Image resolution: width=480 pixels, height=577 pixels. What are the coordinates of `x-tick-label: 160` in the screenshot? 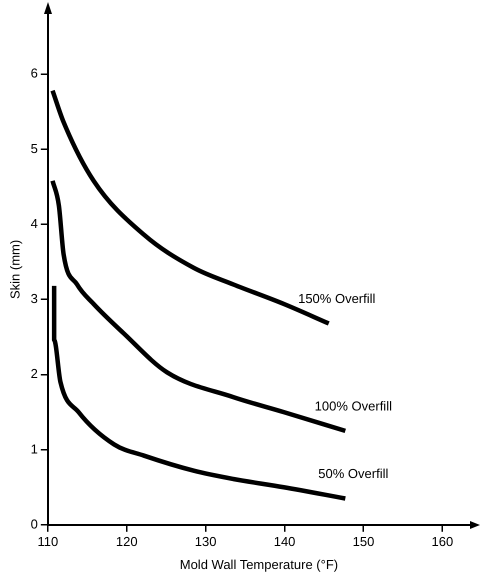 It's located at (443, 542).